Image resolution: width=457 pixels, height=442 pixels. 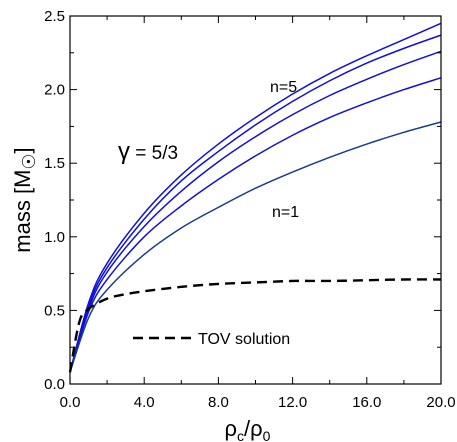 I want to click on x-tick-label: 0.0, so click(x=70, y=402).